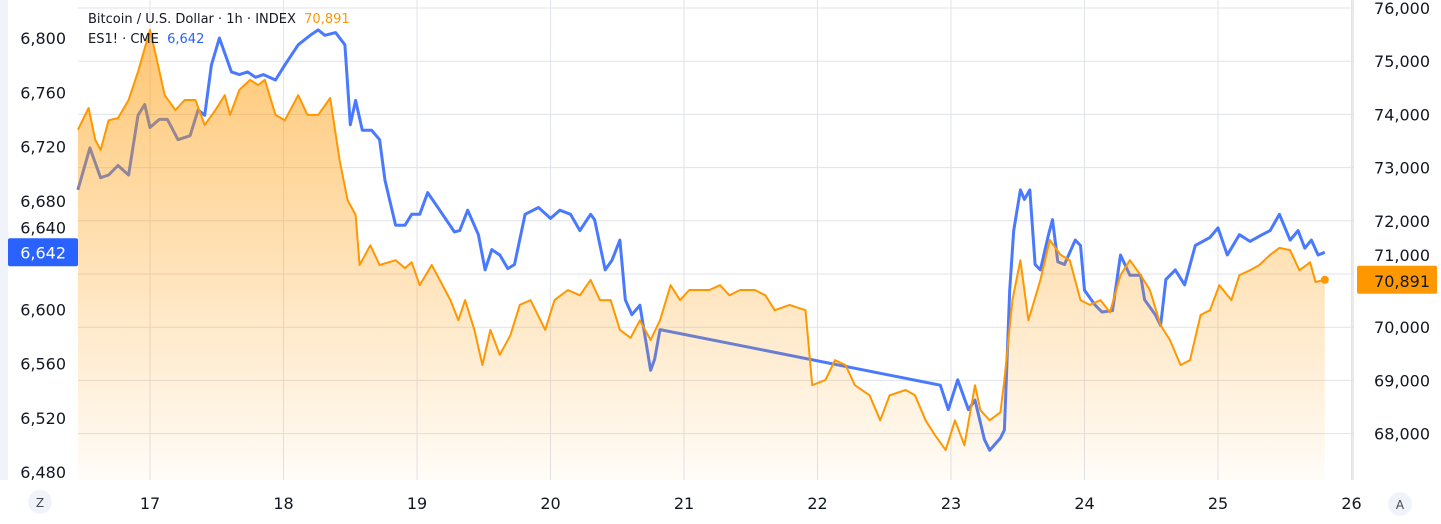  Describe the element at coordinates (1218, 503) in the screenshot. I see `x-tick-label: 25` at that location.